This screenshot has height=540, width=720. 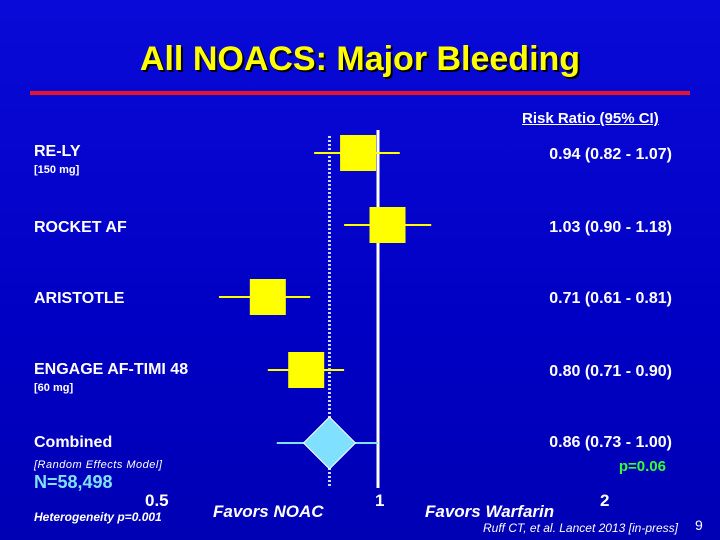 I want to click on point-estimate-diamond-combined, so click(x=329, y=443).